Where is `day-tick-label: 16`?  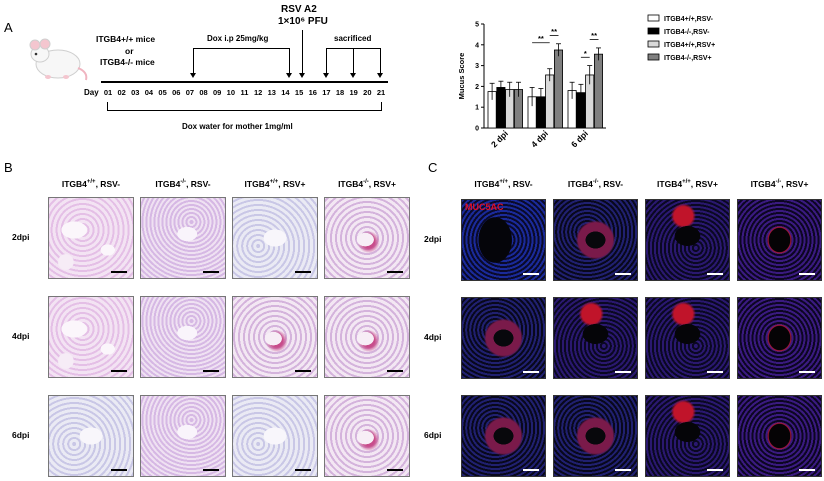
day-tick-label: 16 is located at coordinates (312, 92).